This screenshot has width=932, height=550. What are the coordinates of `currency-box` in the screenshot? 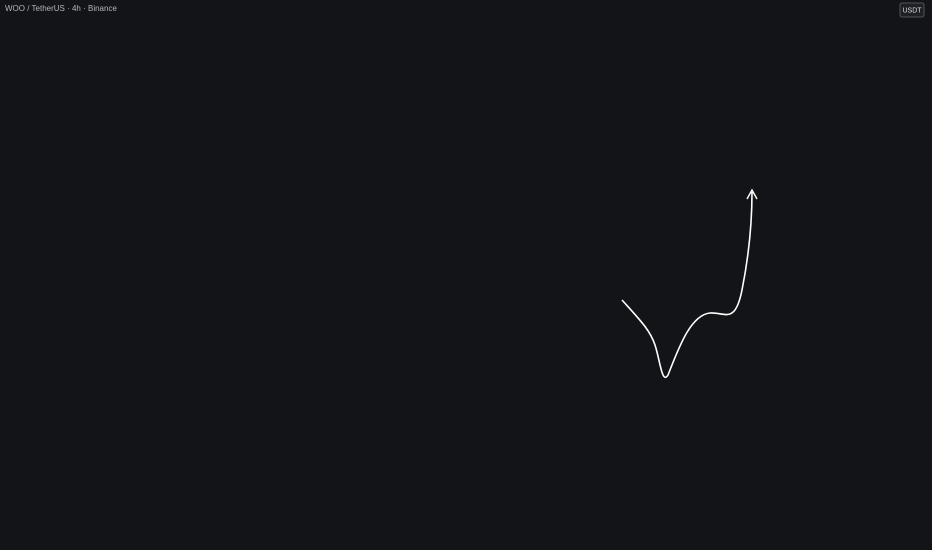 It's located at (912, 10).